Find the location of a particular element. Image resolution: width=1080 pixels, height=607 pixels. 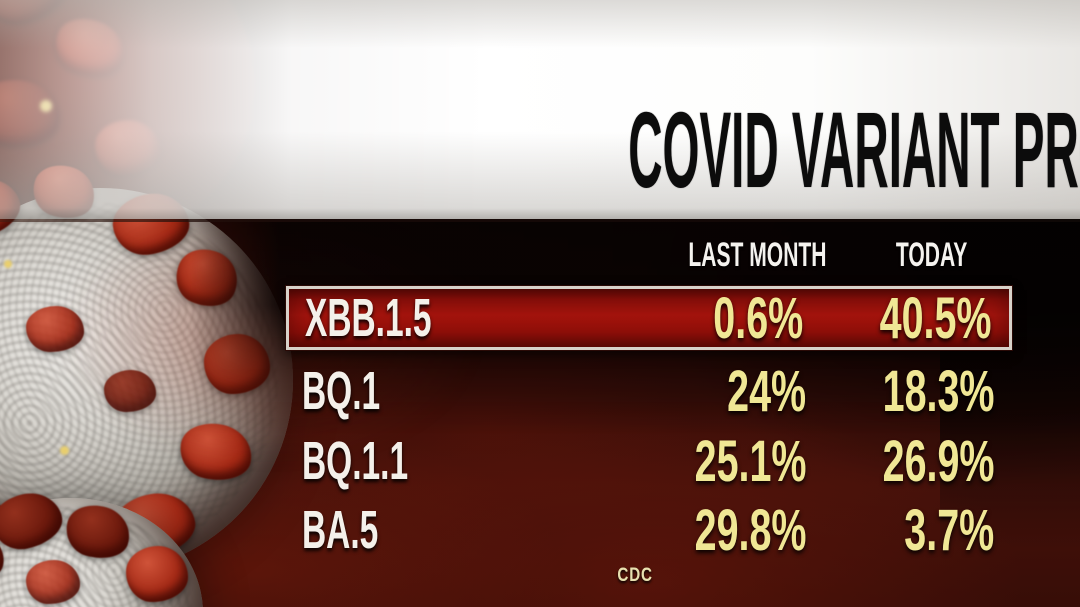

variant-name-cell: XBB.1.5 is located at coordinates (407, 318).